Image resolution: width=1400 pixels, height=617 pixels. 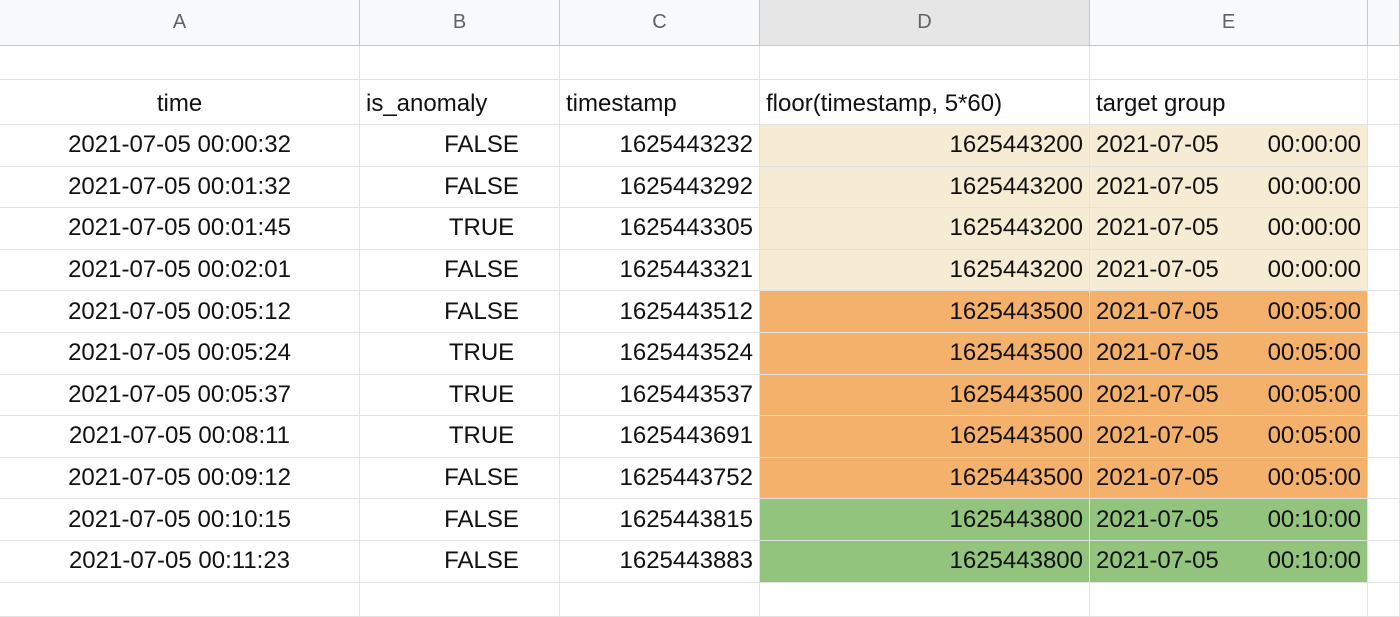 What do you see at coordinates (660, 23) in the screenshot?
I see `column-header-c: C` at bounding box center [660, 23].